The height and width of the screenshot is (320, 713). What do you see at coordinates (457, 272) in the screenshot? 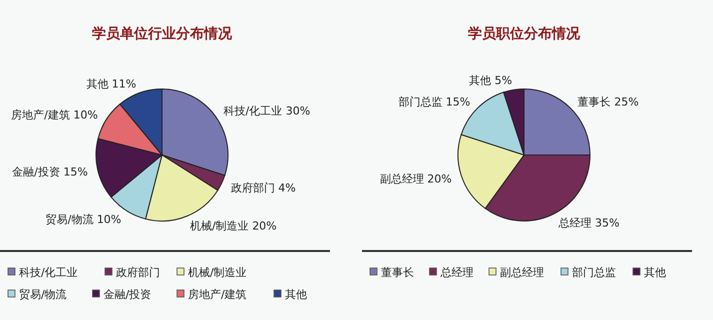
I see `legend-label: 总经理` at bounding box center [457, 272].